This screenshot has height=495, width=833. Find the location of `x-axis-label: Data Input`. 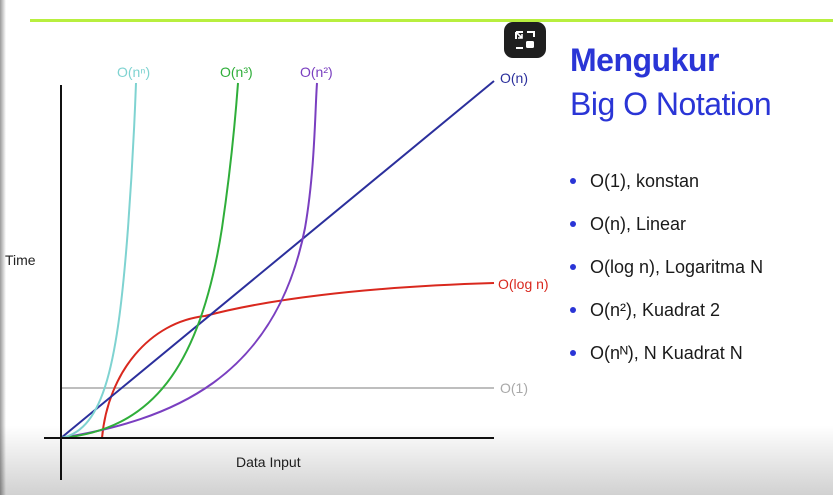

x-axis-label: Data Input is located at coordinates (268, 462).